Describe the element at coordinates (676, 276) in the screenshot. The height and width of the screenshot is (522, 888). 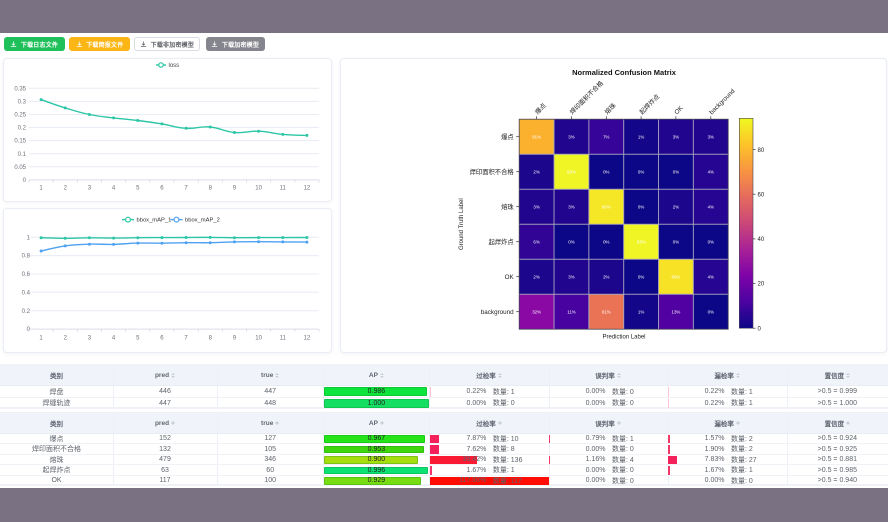
I see `svg-text: 89%` at that location.